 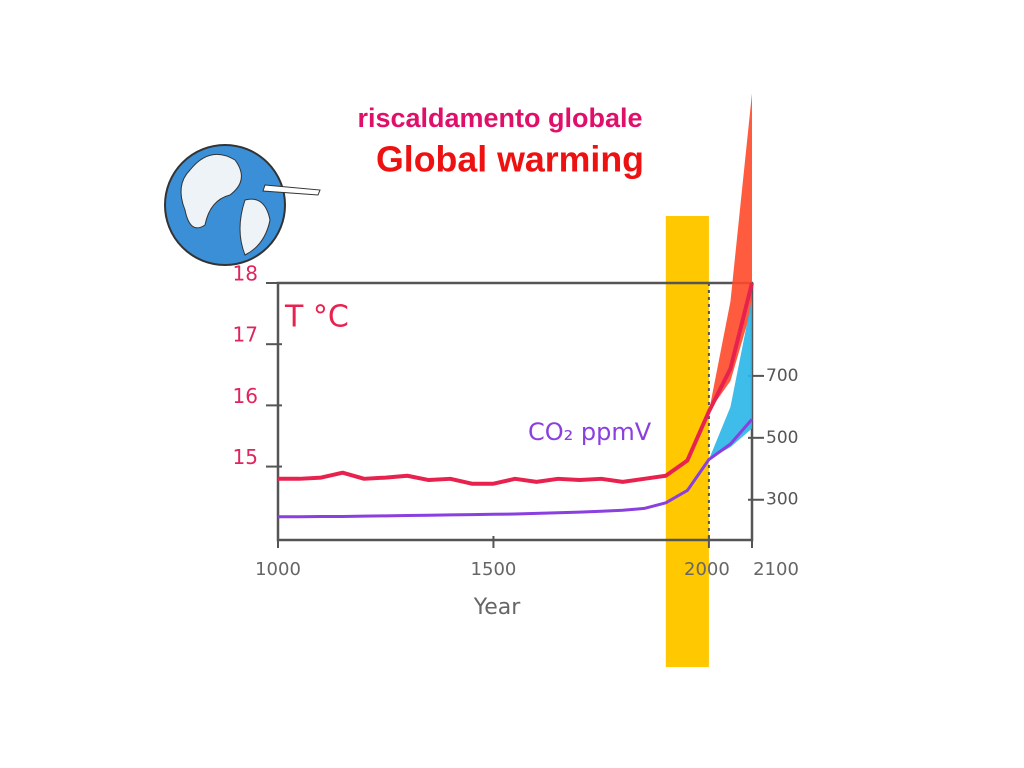 I want to click on y2-tick-label: 700, so click(x=782, y=376).